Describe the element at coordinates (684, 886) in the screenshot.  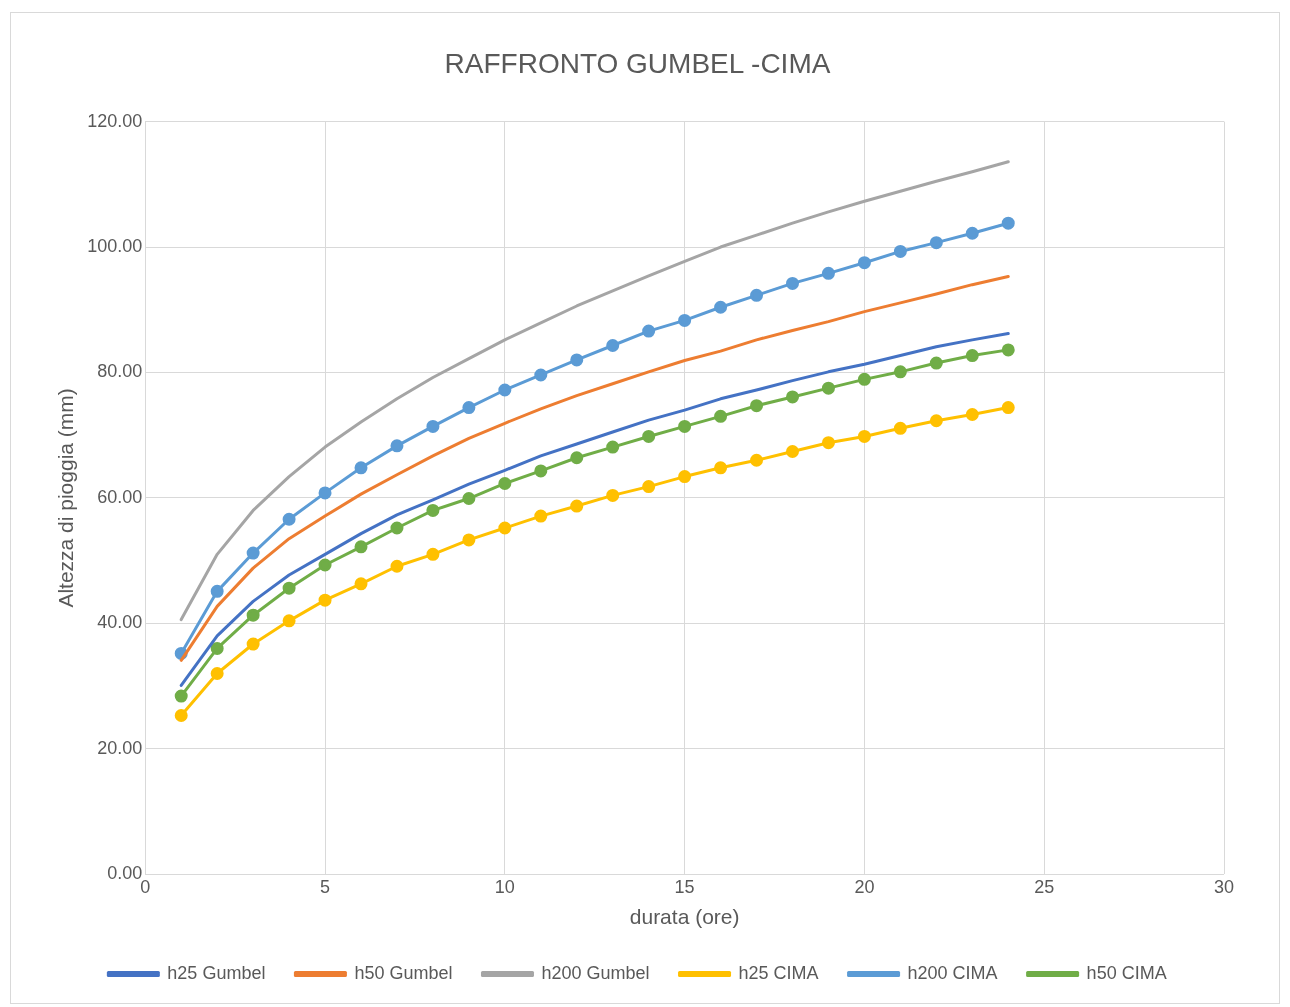
I see `x-tick-label: 15` at that location.